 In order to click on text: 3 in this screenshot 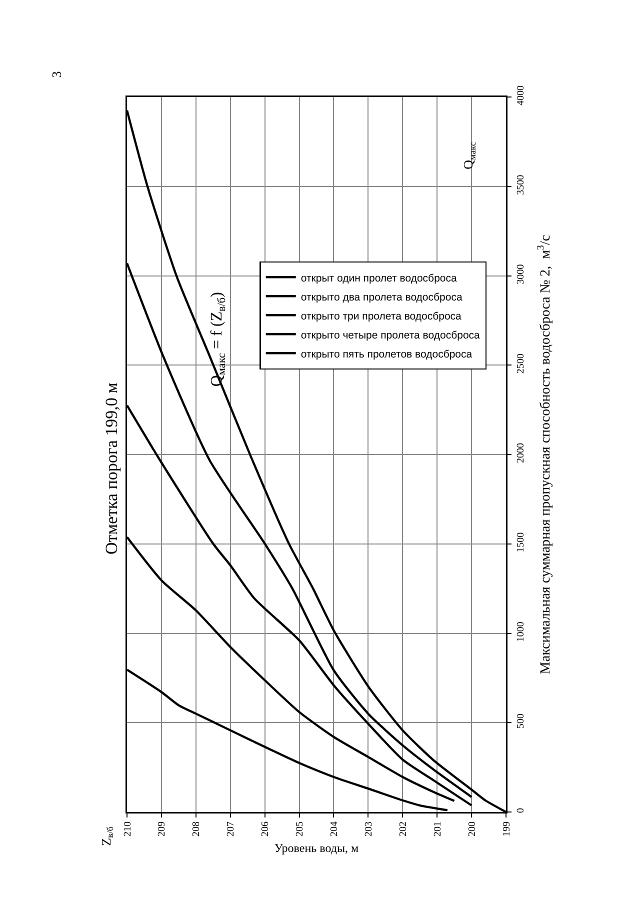, I will do `click(56, 74)`.